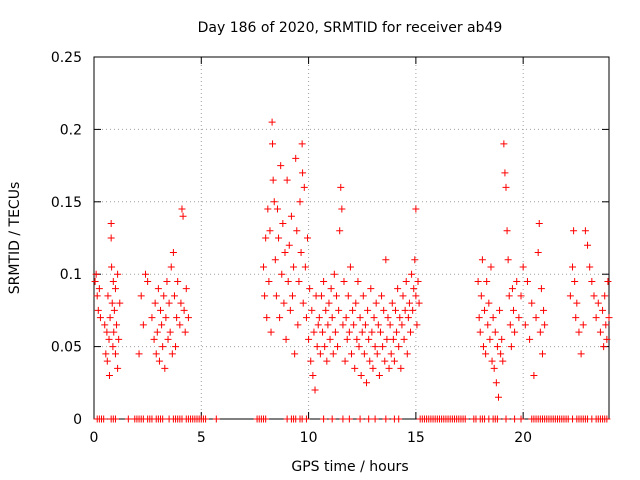 The image size is (640, 480). What do you see at coordinates (309, 438) in the screenshot?
I see `x-tick-label: 10` at bounding box center [309, 438].